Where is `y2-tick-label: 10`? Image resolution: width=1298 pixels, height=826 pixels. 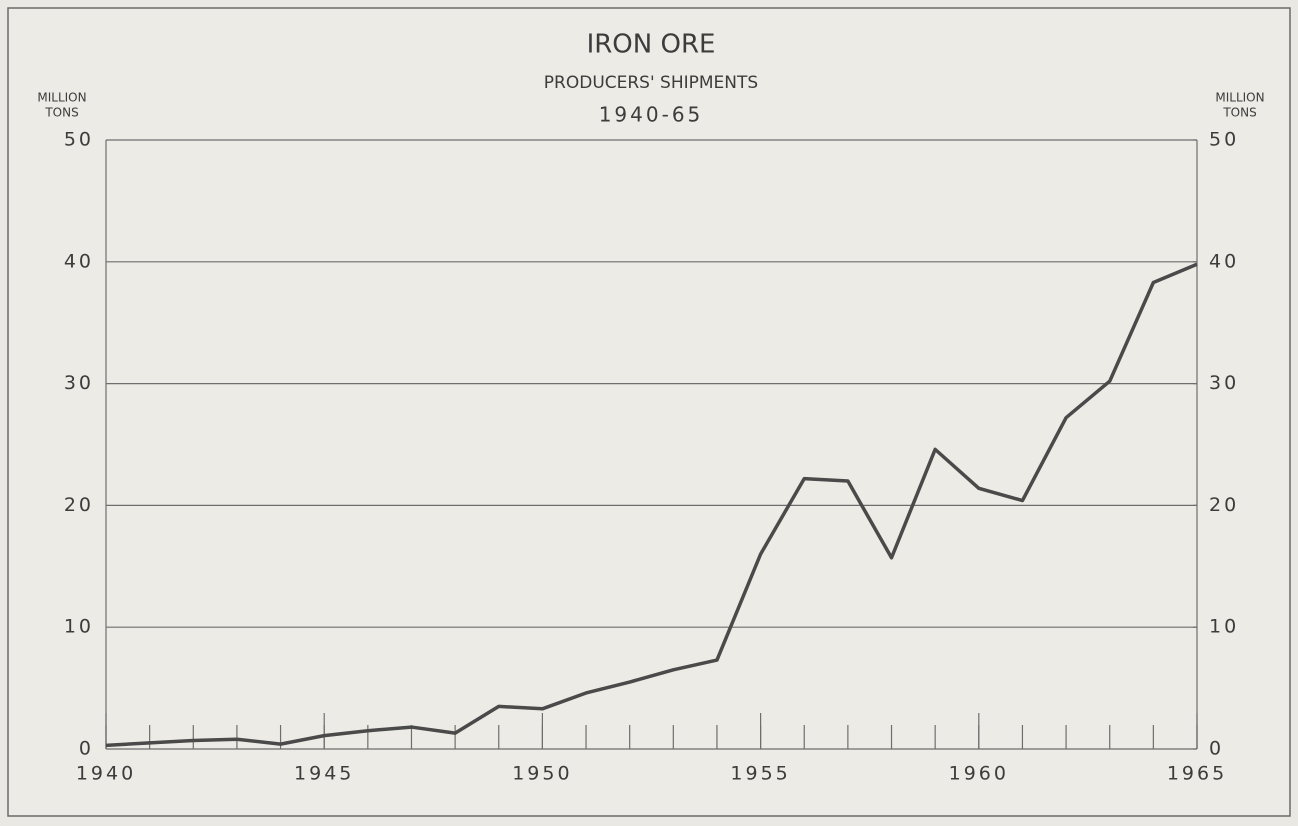 y2-tick-label: 10 is located at coordinates (1224, 627).